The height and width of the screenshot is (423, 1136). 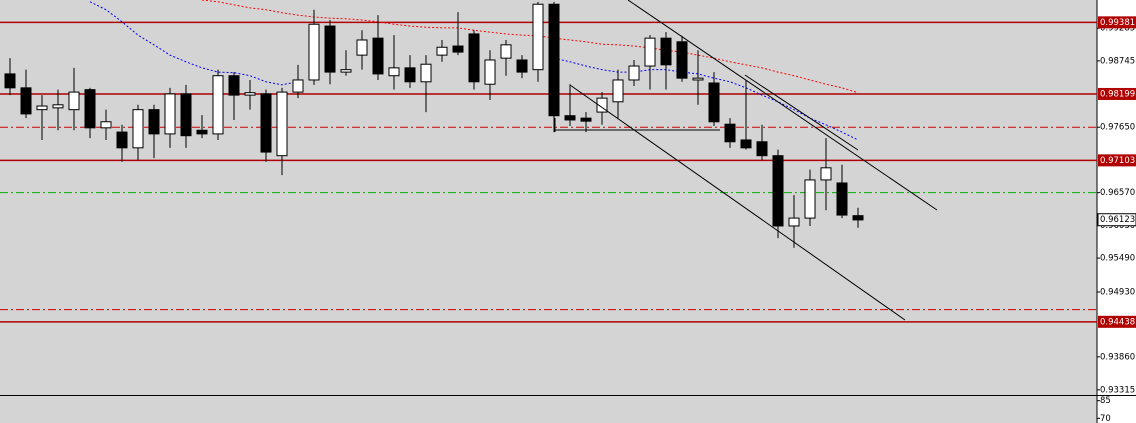 I want to click on lower-panel, so click(x=548, y=409).